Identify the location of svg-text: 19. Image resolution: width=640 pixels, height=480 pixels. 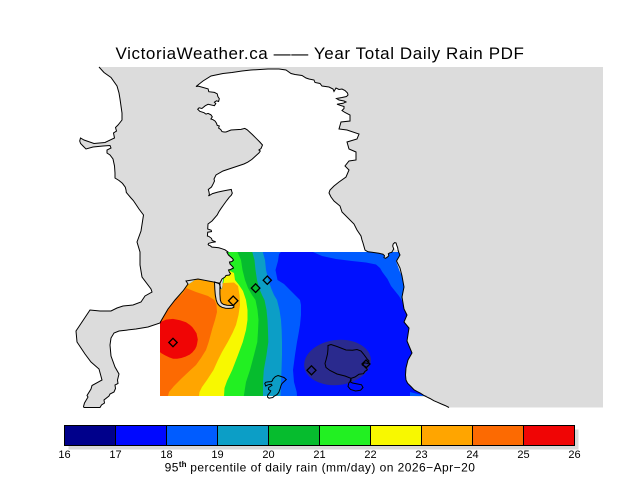
(217, 455).